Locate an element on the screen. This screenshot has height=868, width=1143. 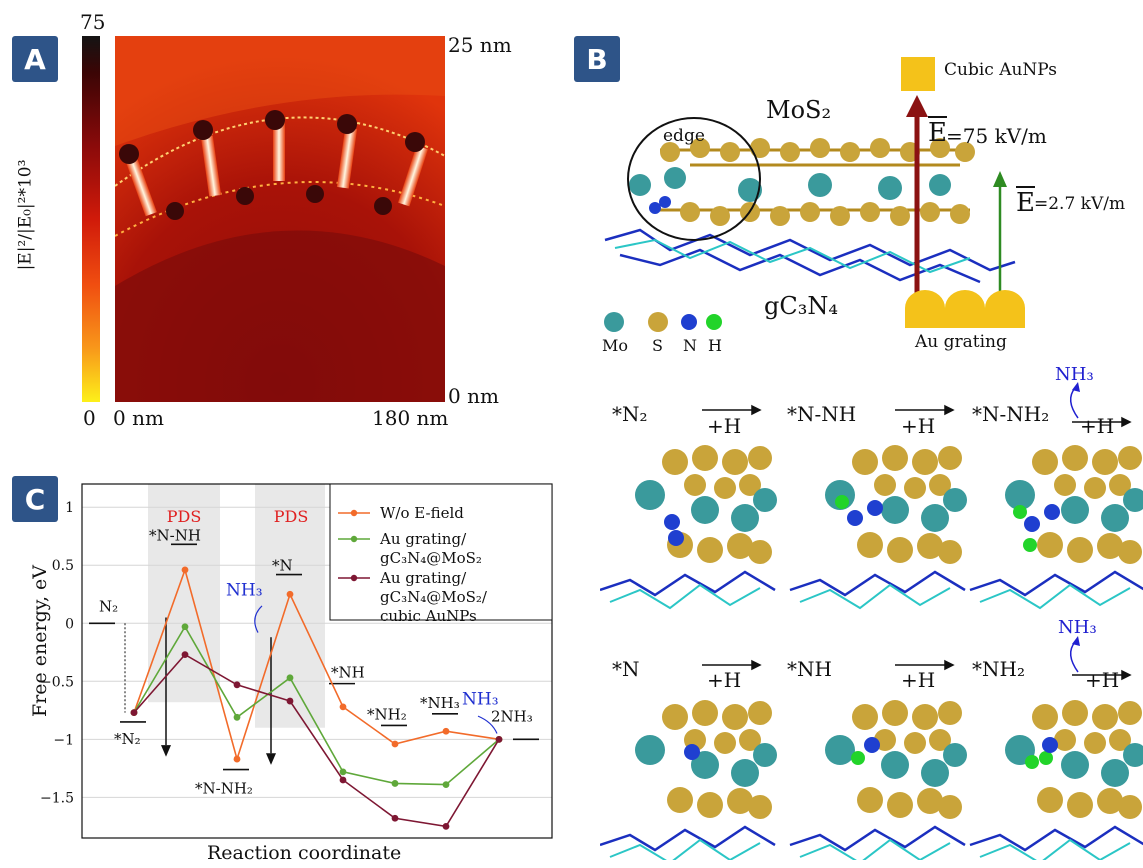
state-label: *NH₂ is located at coordinates (387, 714).